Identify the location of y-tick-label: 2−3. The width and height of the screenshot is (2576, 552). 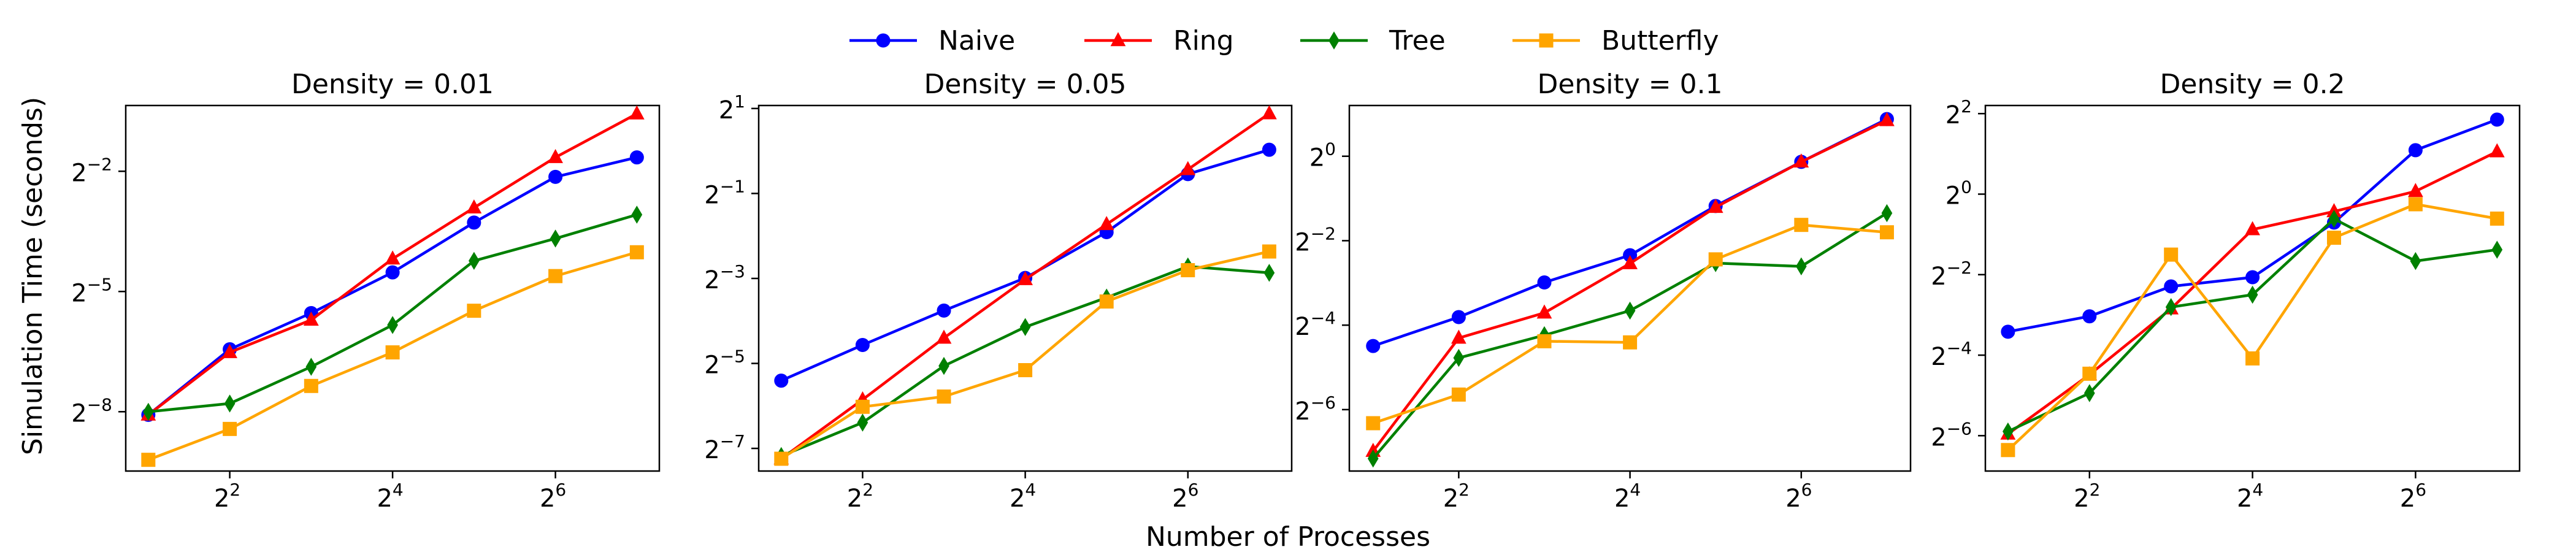
(724, 277).